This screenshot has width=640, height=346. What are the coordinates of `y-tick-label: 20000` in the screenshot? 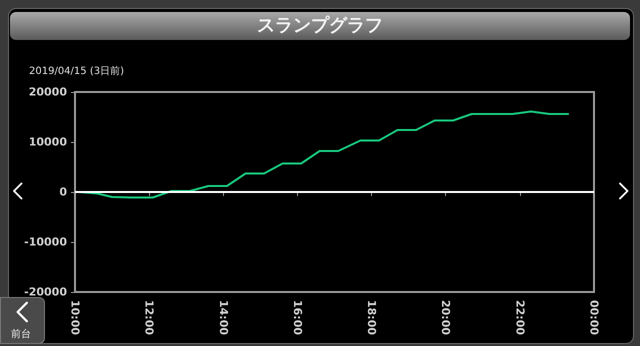 It's located at (48, 92).